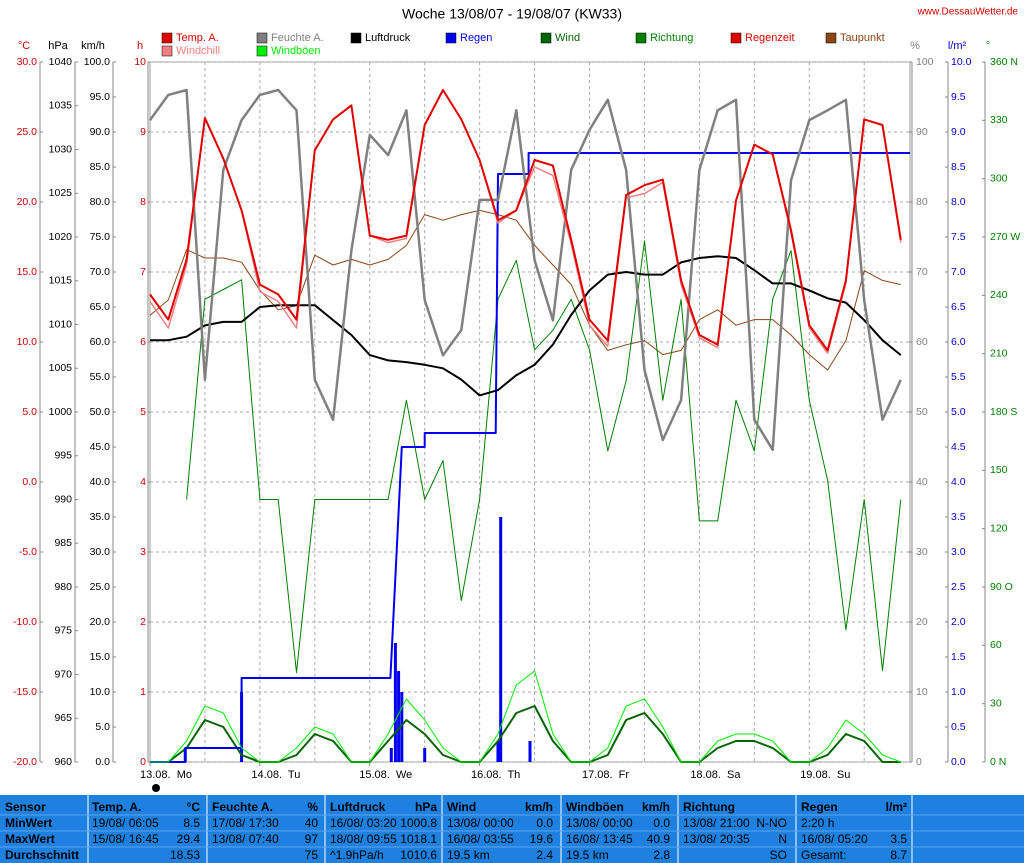 The width and height of the screenshot is (1024, 863). What do you see at coordinates (100, 167) in the screenshot?
I see `y-tick-label: 85.0` at bounding box center [100, 167].